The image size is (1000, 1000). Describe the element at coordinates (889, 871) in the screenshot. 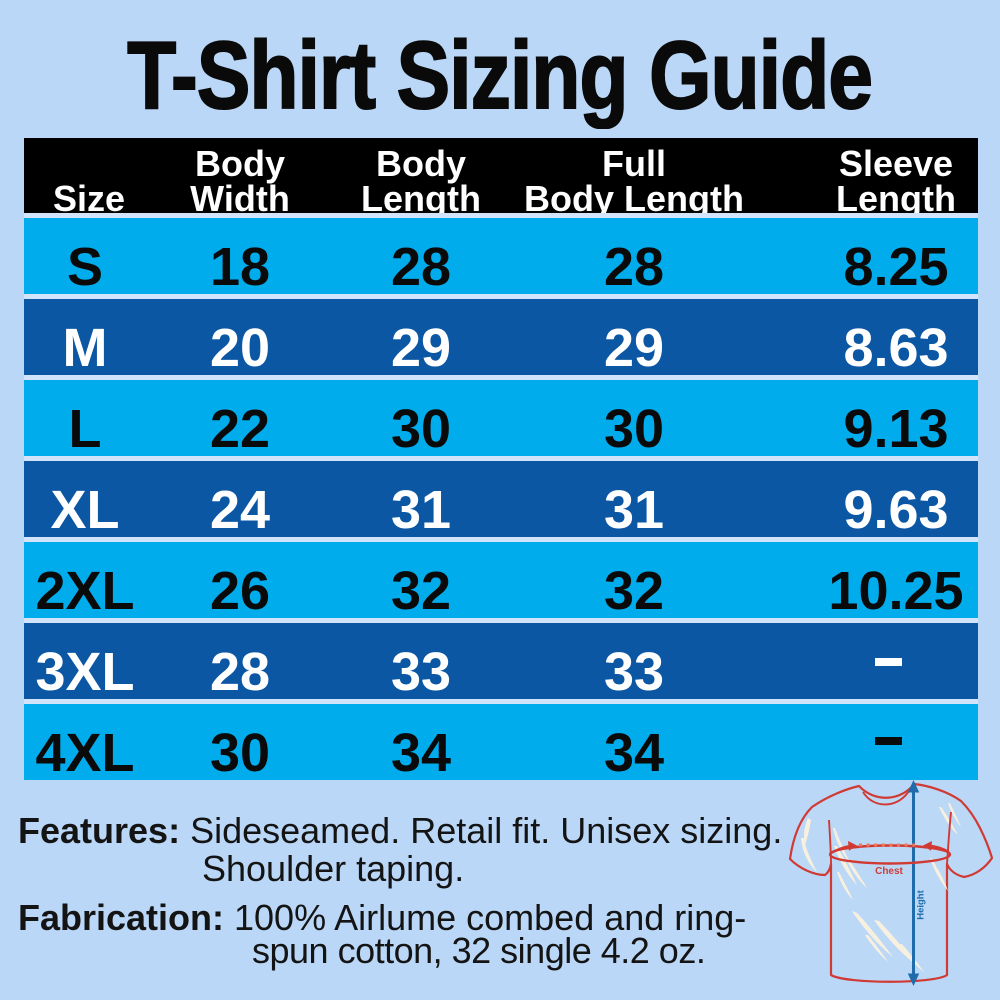

I see `svg-text: Chest` at that location.